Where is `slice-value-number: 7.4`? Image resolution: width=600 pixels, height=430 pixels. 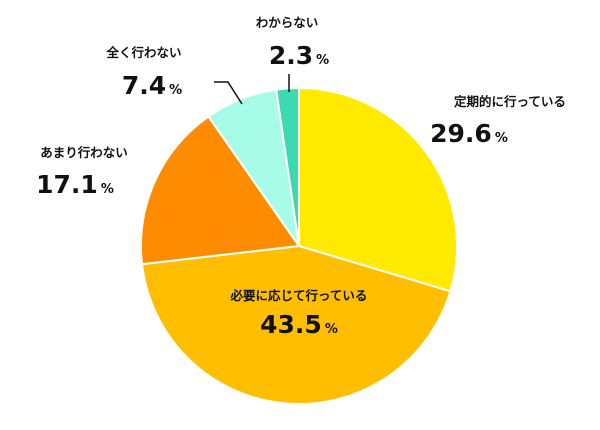
slice-value-number: 7.4 is located at coordinates (144, 85).